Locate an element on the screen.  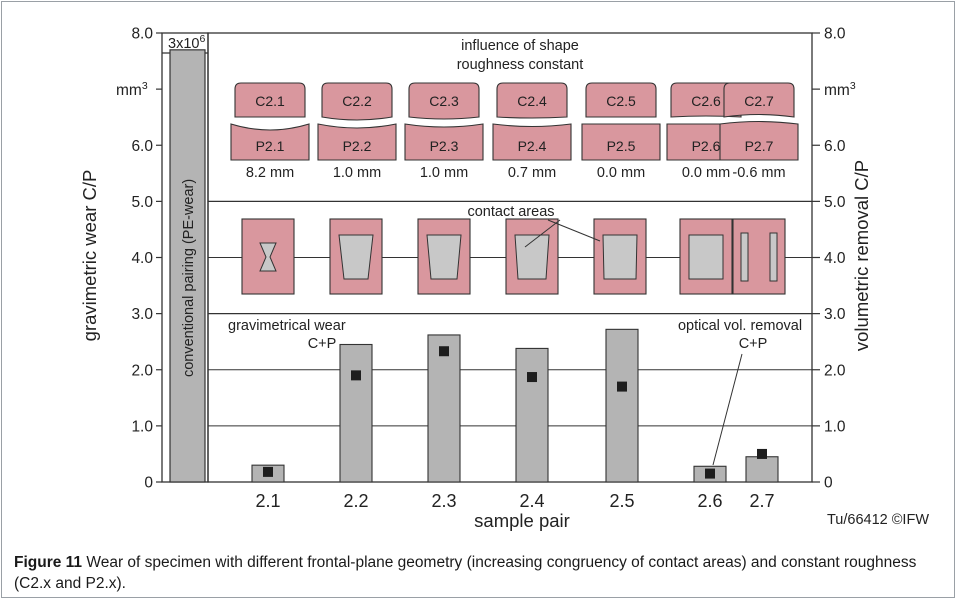
reference-bar is located at coordinates (187, 266).